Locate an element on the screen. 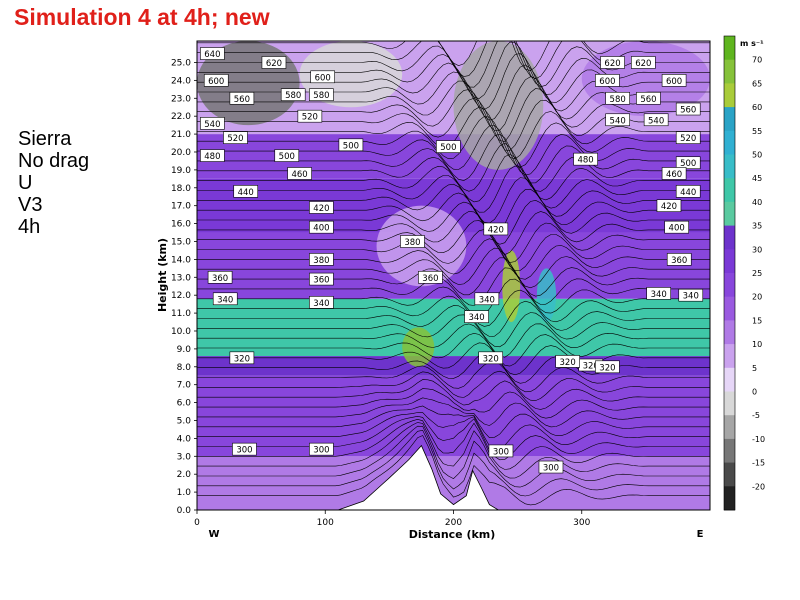 The height and width of the screenshot is (600, 800). colorbar-frame is located at coordinates (729, 273).